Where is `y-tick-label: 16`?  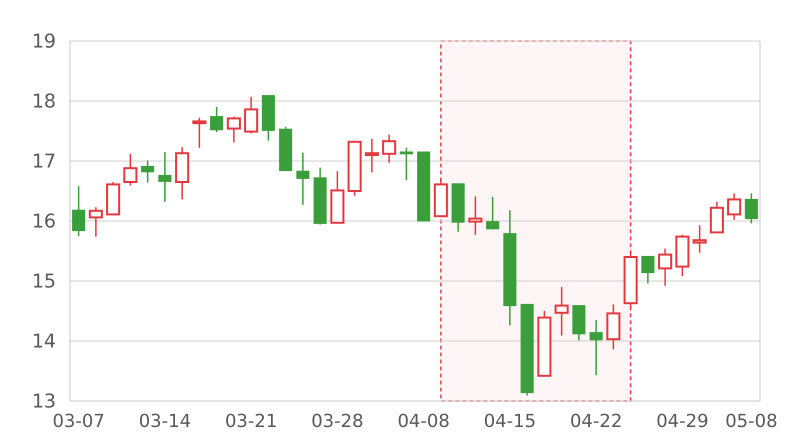 y-tick-label: 16 is located at coordinates (44, 221).